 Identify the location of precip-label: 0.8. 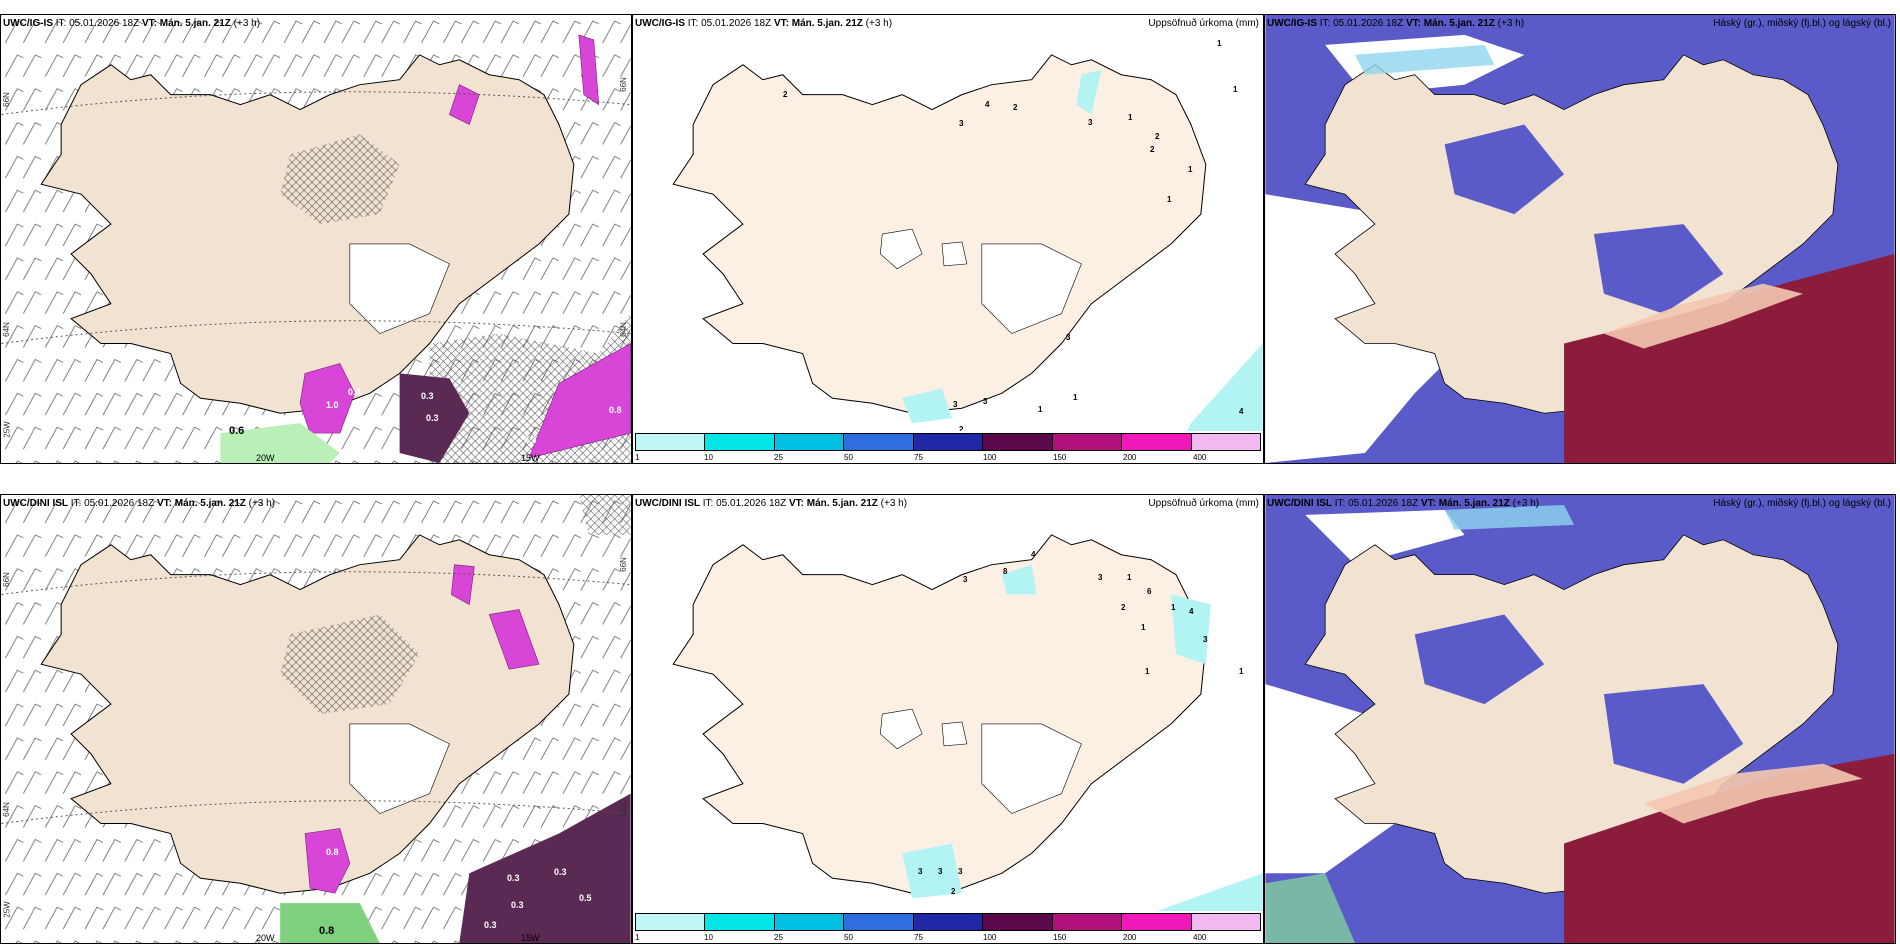
(332, 852).